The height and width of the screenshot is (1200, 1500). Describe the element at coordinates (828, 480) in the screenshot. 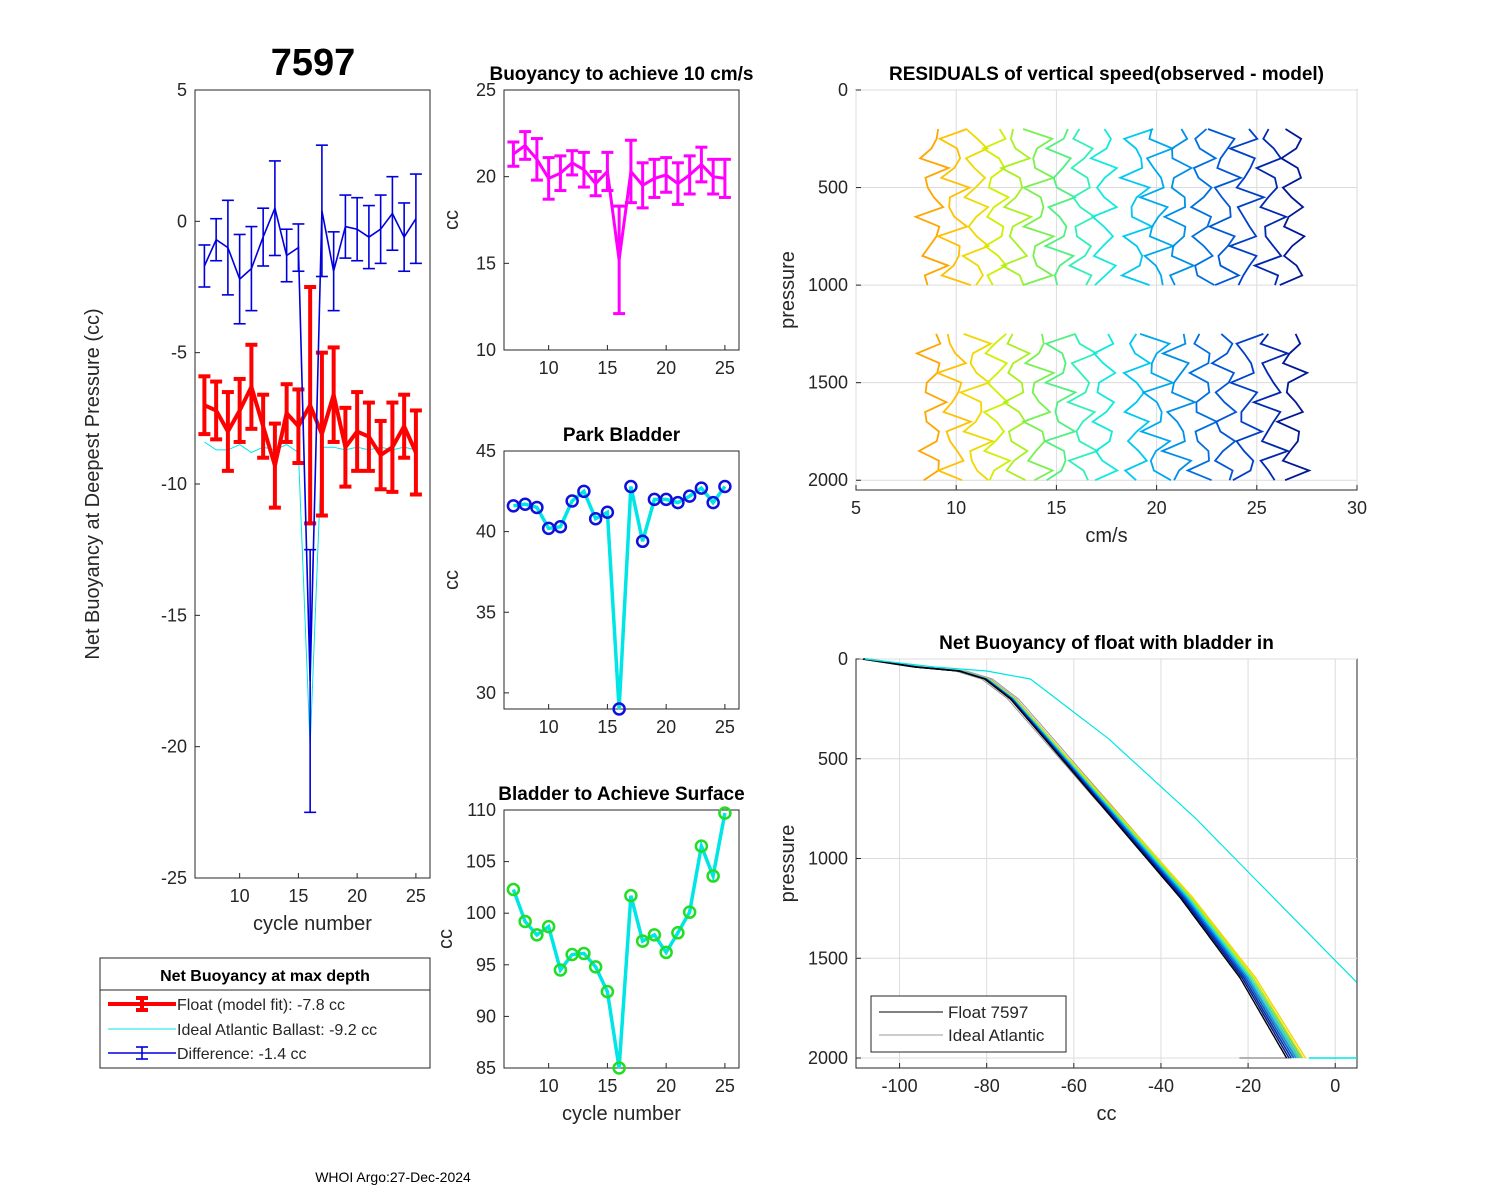

I see `residuals-ytick-label-4: 2000` at that location.